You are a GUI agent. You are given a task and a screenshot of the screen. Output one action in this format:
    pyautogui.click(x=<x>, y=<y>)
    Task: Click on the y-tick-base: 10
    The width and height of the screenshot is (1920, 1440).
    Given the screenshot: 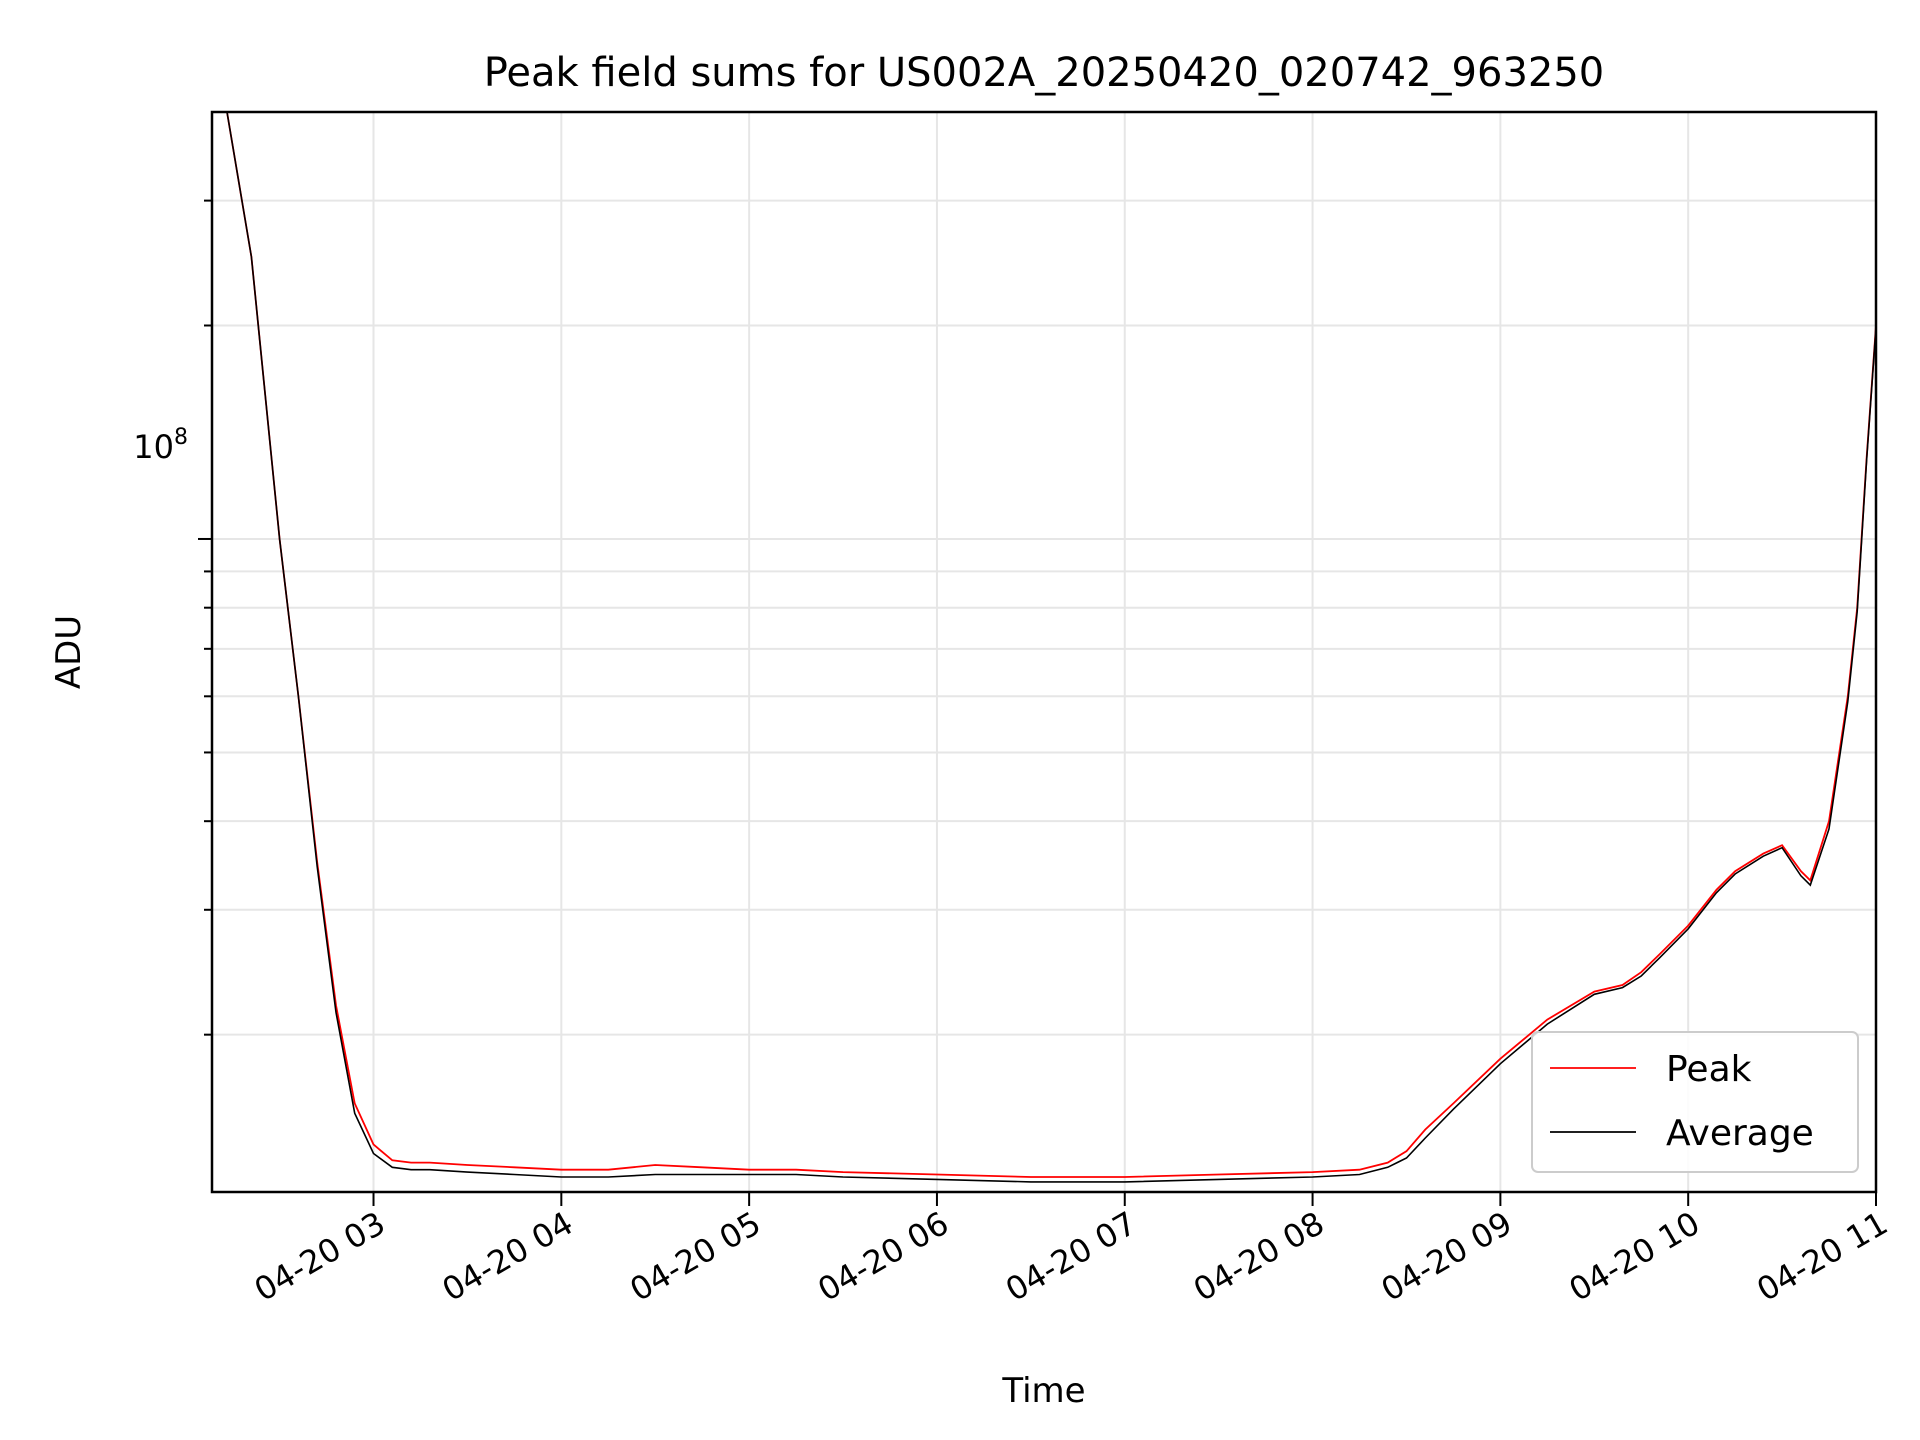 What is the action you would take?
    pyautogui.click(x=153, y=447)
    